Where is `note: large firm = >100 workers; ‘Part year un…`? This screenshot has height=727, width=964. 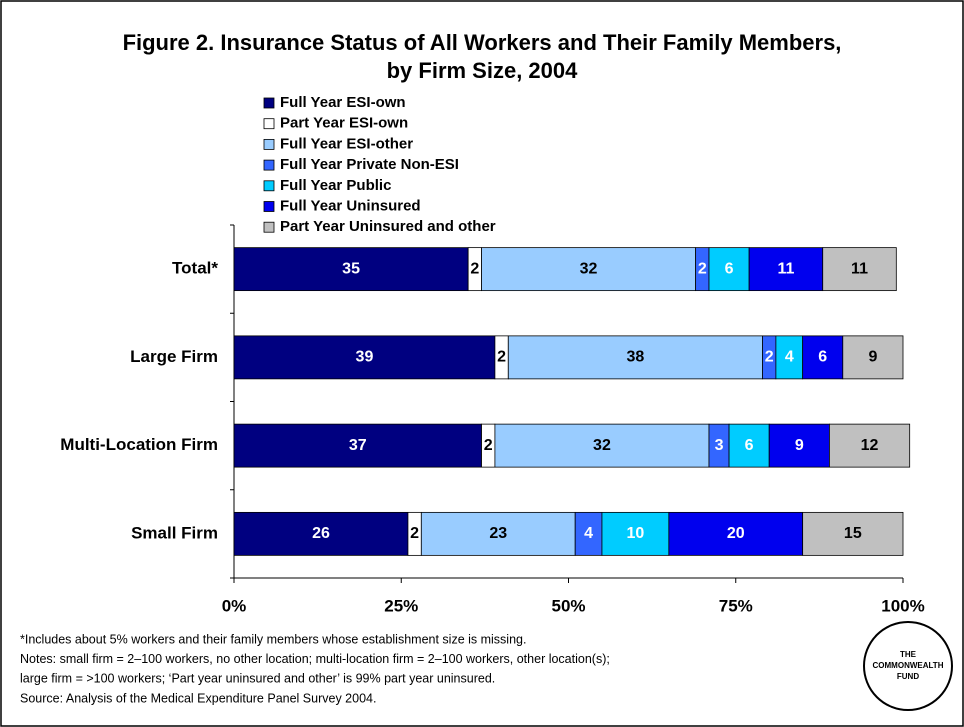
note: large firm = >100 workers; ‘Part year un… is located at coordinates (257, 679).